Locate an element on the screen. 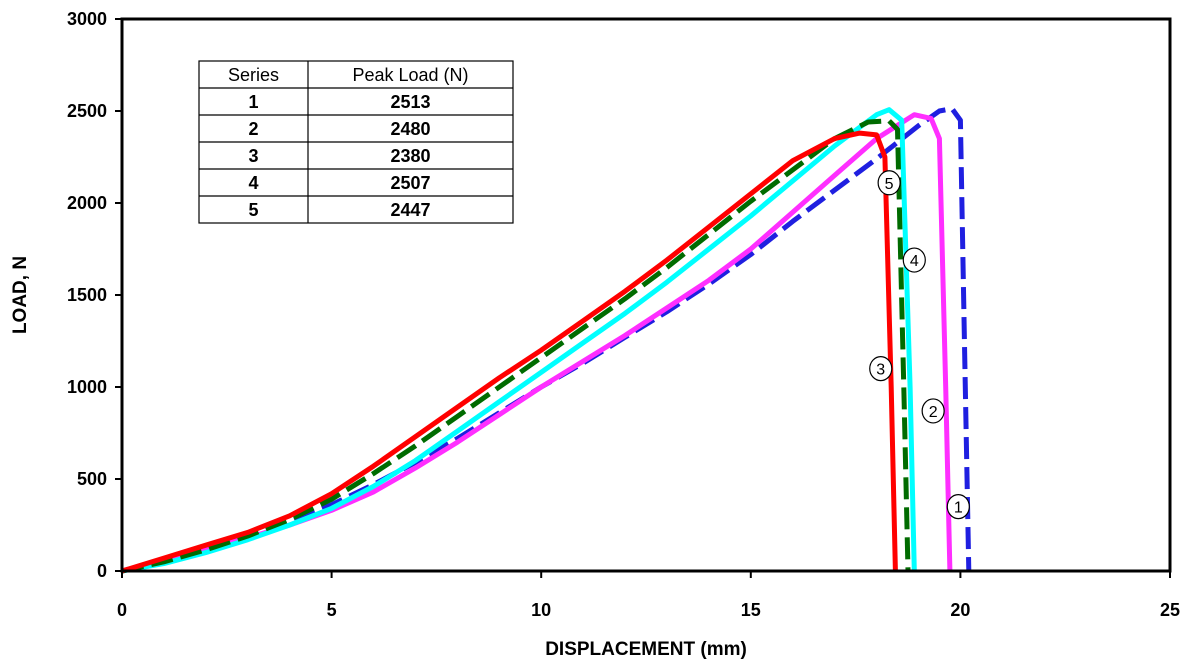 The width and height of the screenshot is (1192, 669). y-axis-ticks: 0 500 1000 1500 2000 2500 3000 is located at coordinates (94, 295).